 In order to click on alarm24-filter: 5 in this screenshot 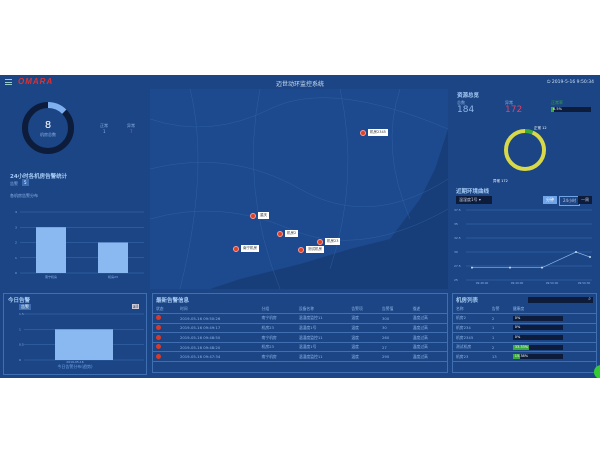, I will do `click(25, 182)`.